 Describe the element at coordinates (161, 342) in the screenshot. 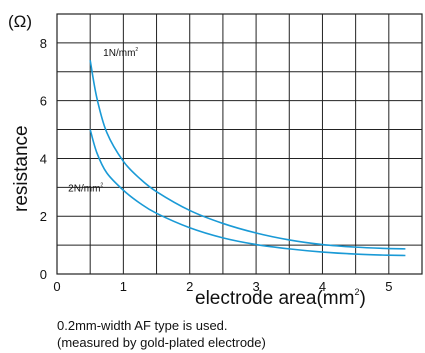

I see `note-measured: (measured by gold-plated electrode)` at that location.